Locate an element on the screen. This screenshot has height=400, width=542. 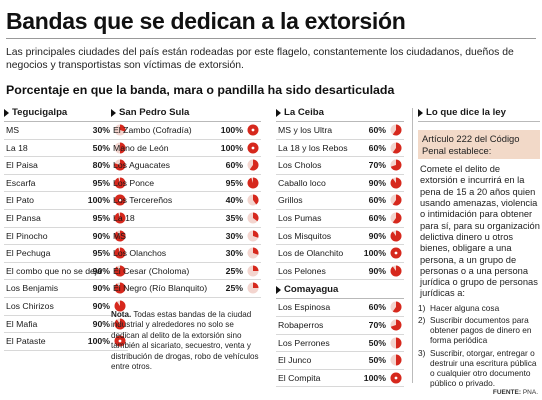
gang-row: El Cesar (Choloma) 25% is located at coordinates (186, 272).